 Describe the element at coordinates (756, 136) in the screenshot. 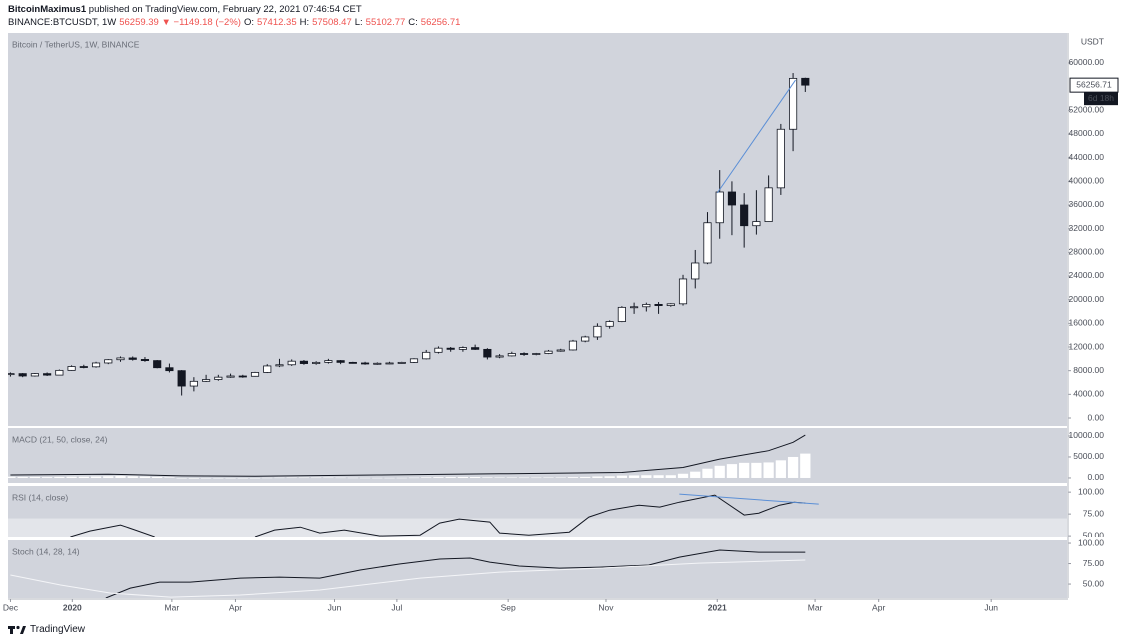

I see `trendline` at that location.